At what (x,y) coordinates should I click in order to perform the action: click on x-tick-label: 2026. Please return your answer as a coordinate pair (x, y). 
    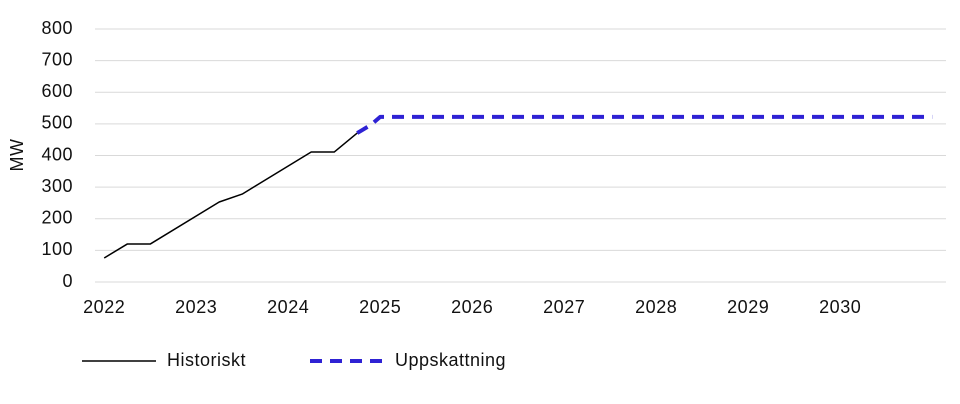
    Looking at the image, I should click on (472, 307).